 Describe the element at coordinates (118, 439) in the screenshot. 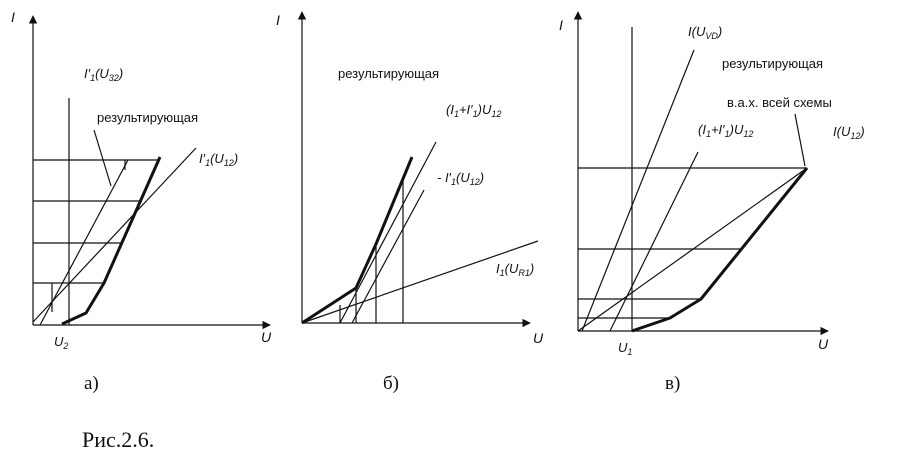

I see `figure-caption: Рис.2.6.` at that location.